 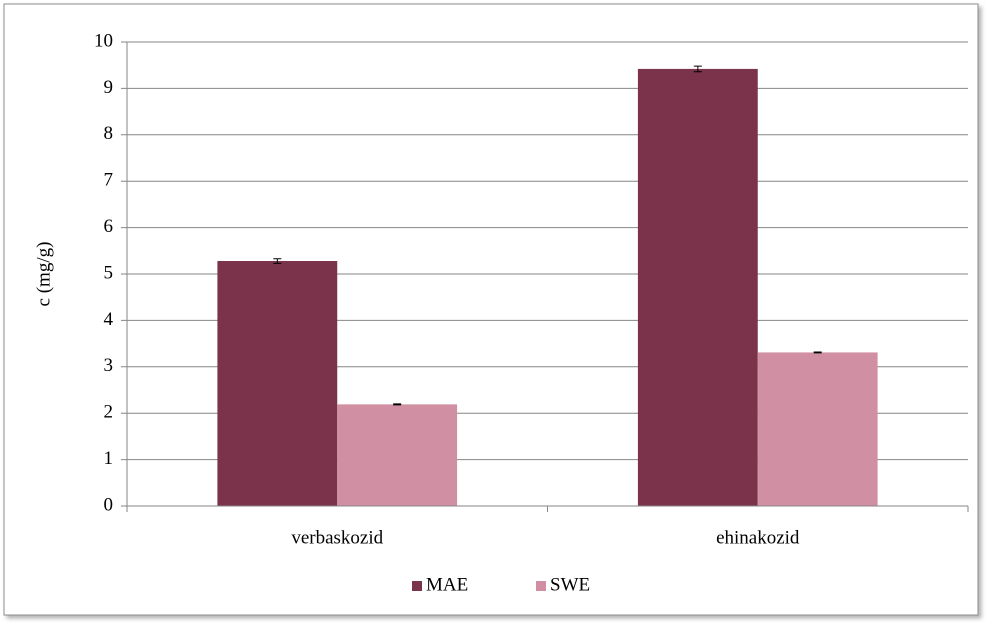 I want to click on y-tick-label: 4, so click(x=109, y=319).